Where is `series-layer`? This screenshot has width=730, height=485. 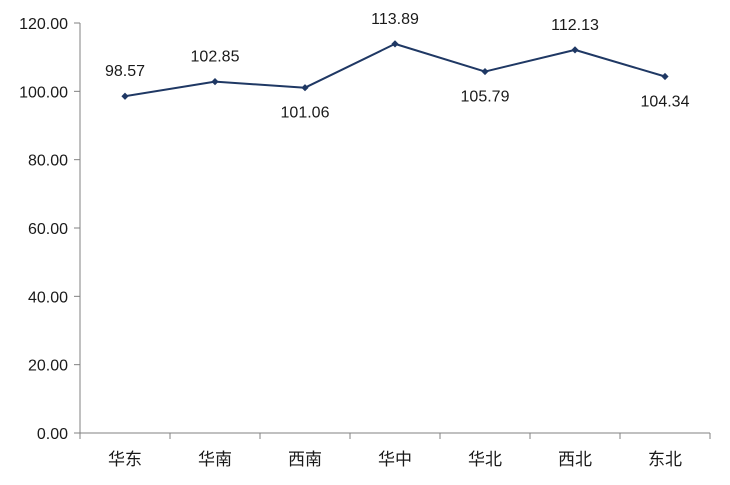
series-layer is located at coordinates (395, 70).